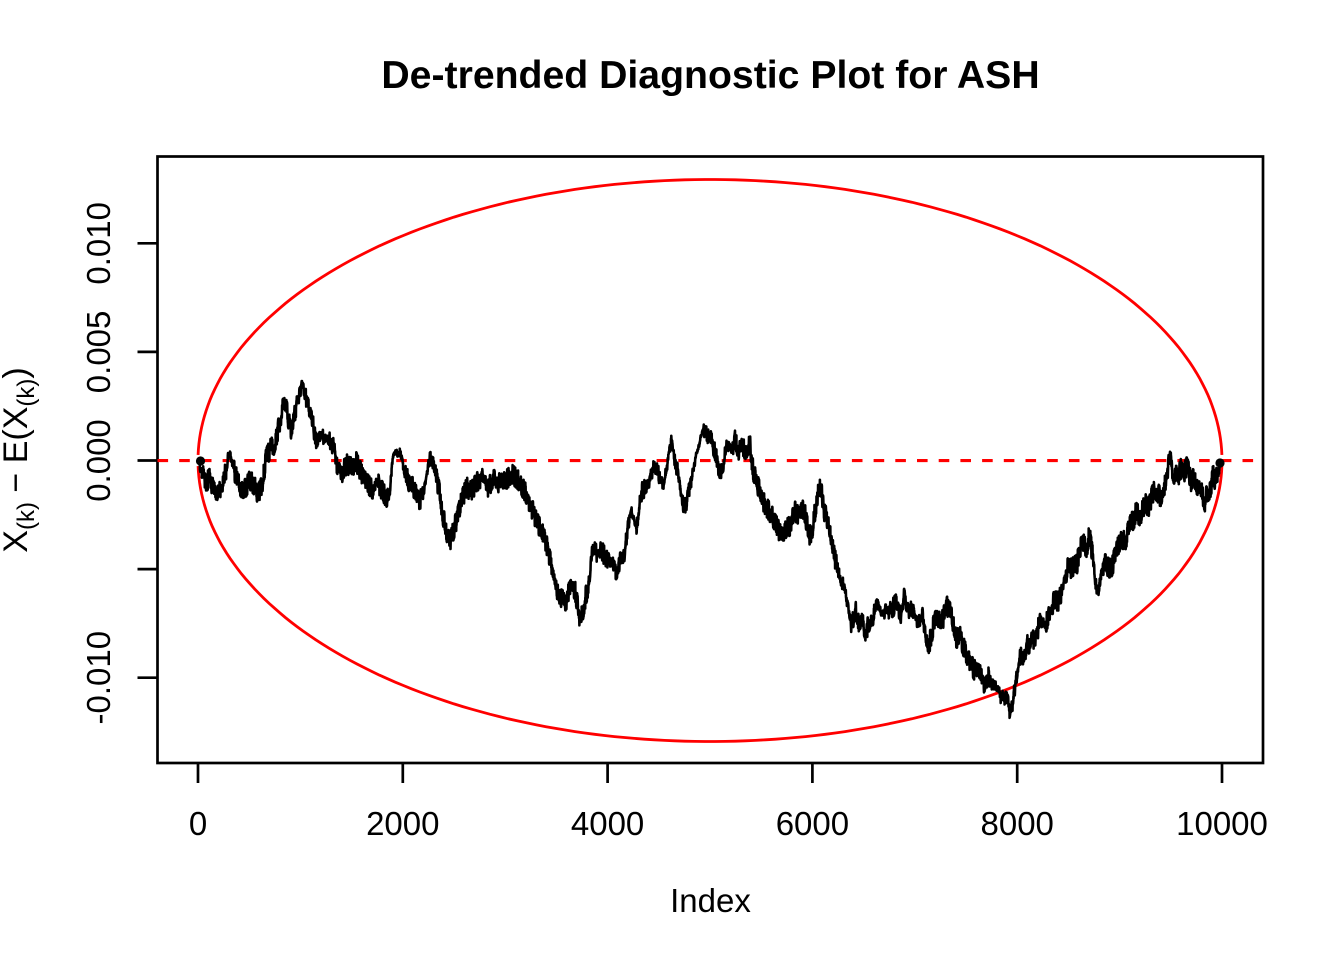  I want to click on svg-text: -0.010, so click(98, 678).